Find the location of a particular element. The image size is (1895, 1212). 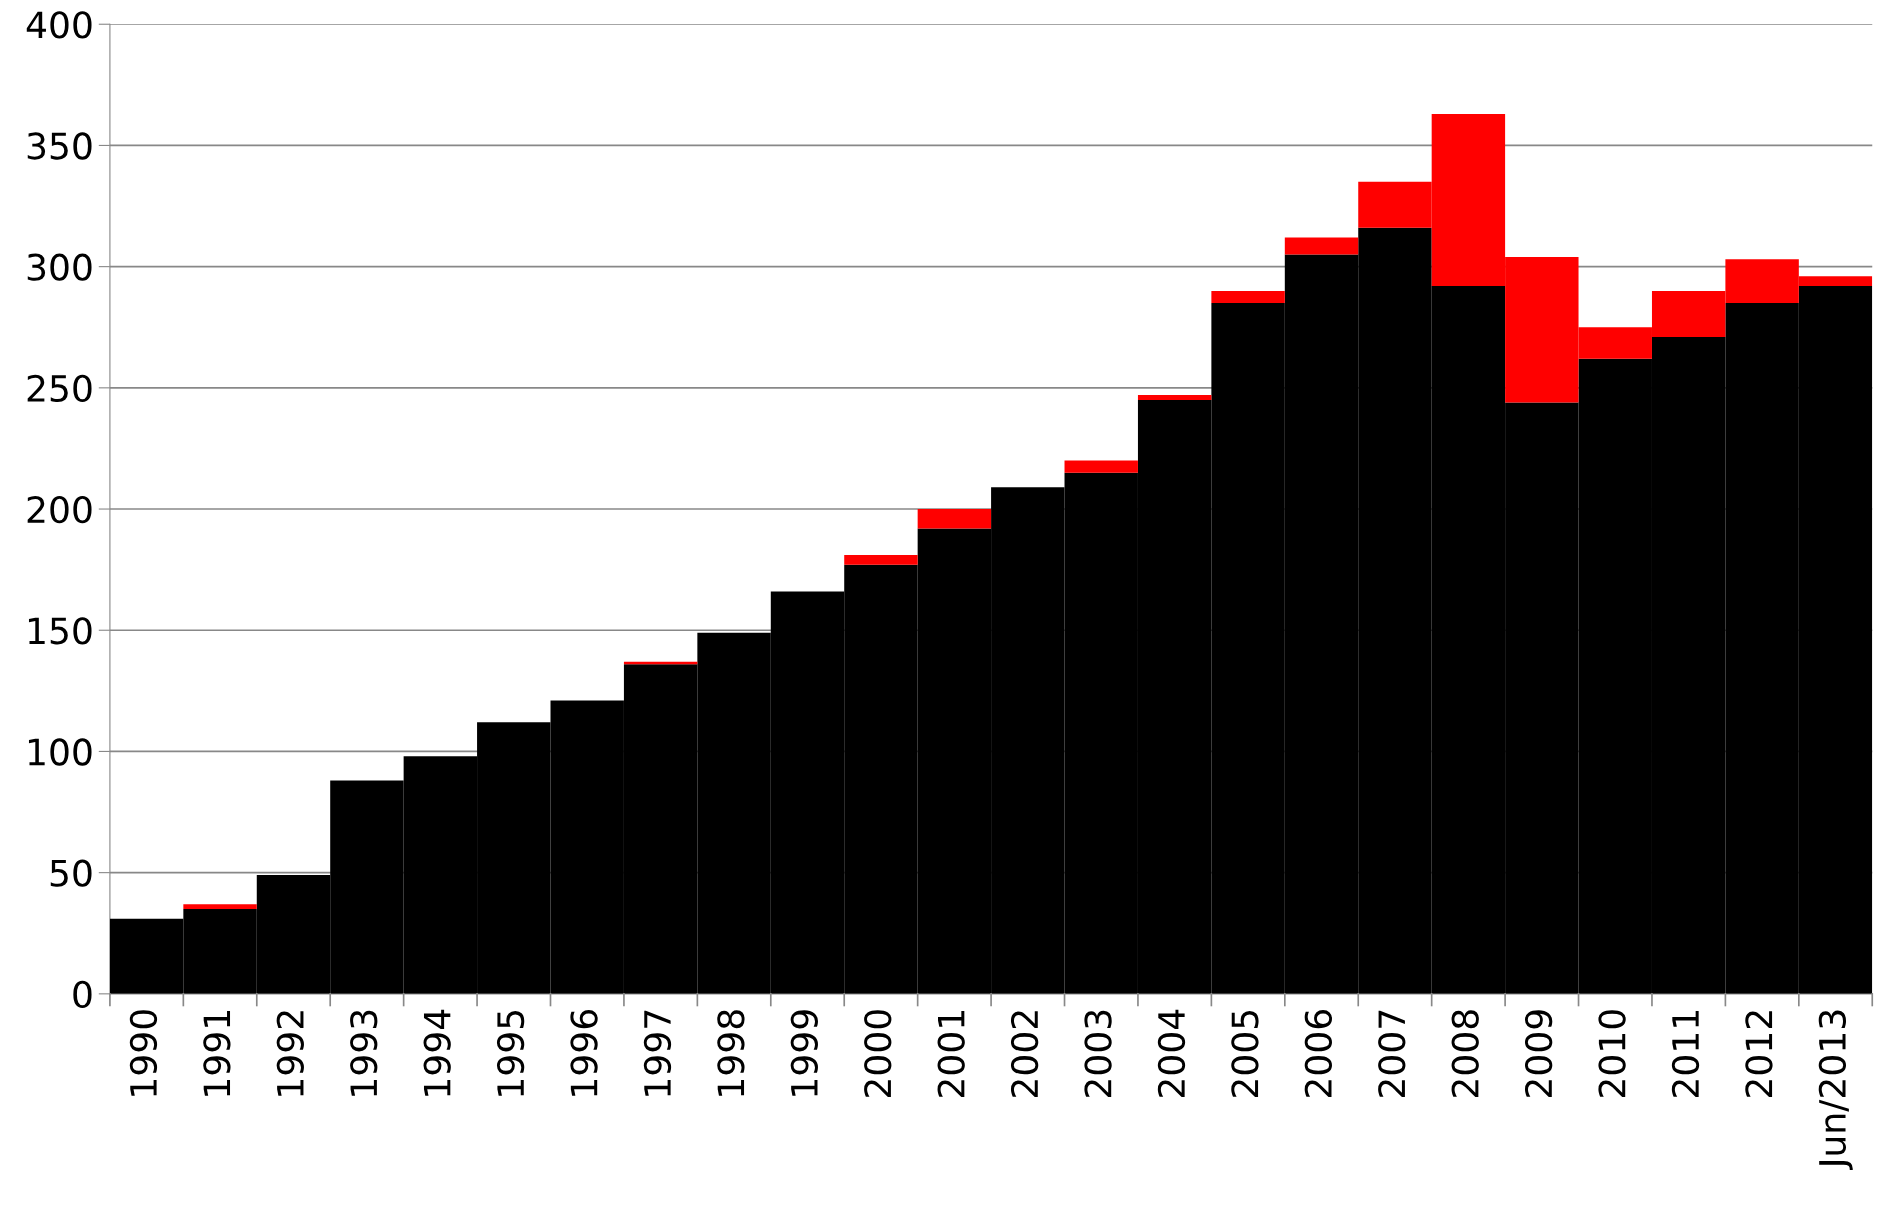

x-tick-label: 2006 is located at coordinates (1318, 1053).